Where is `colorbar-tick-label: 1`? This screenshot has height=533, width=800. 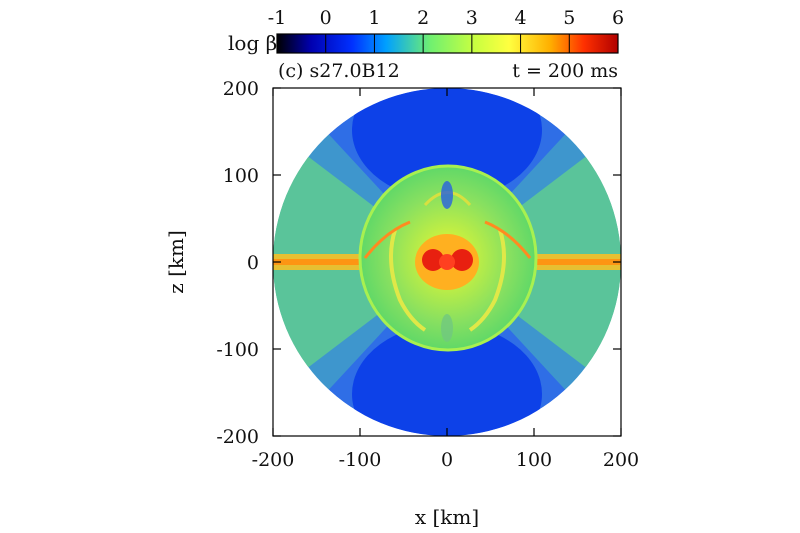
colorbar-tick-label: 1 is located at coordinates (374, 18).